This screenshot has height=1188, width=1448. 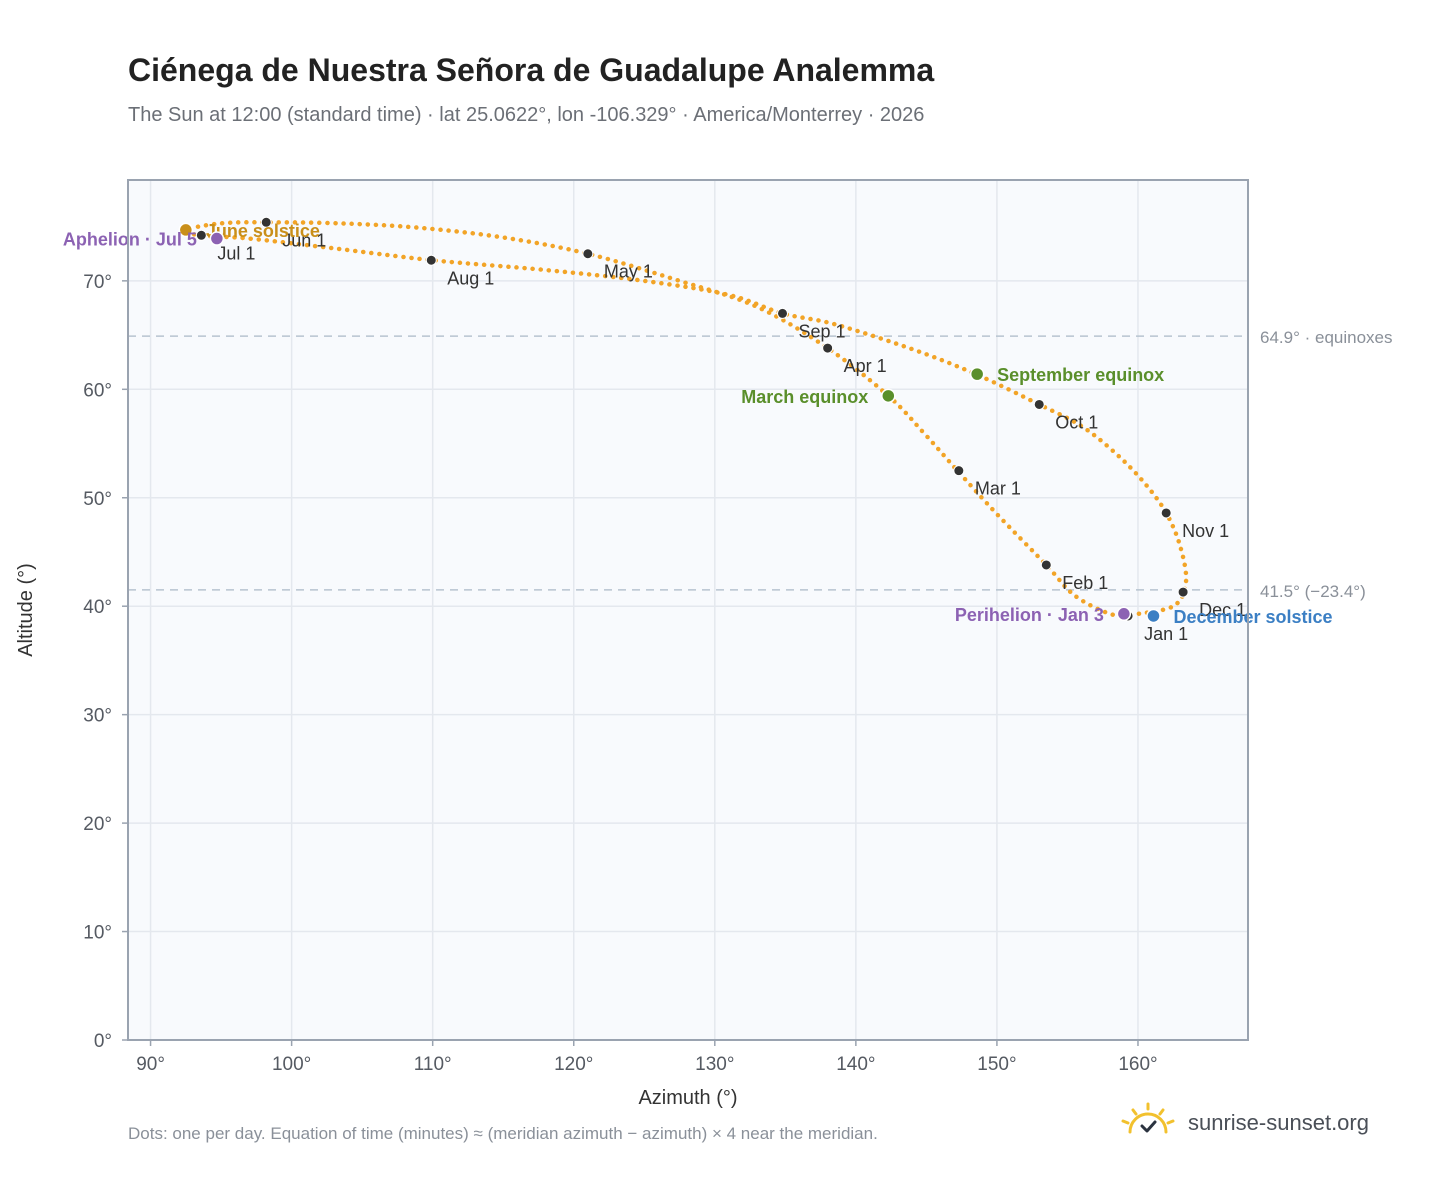 I want to click on brand: sunrise-sunset.org, so click(x=1244, y=1122).